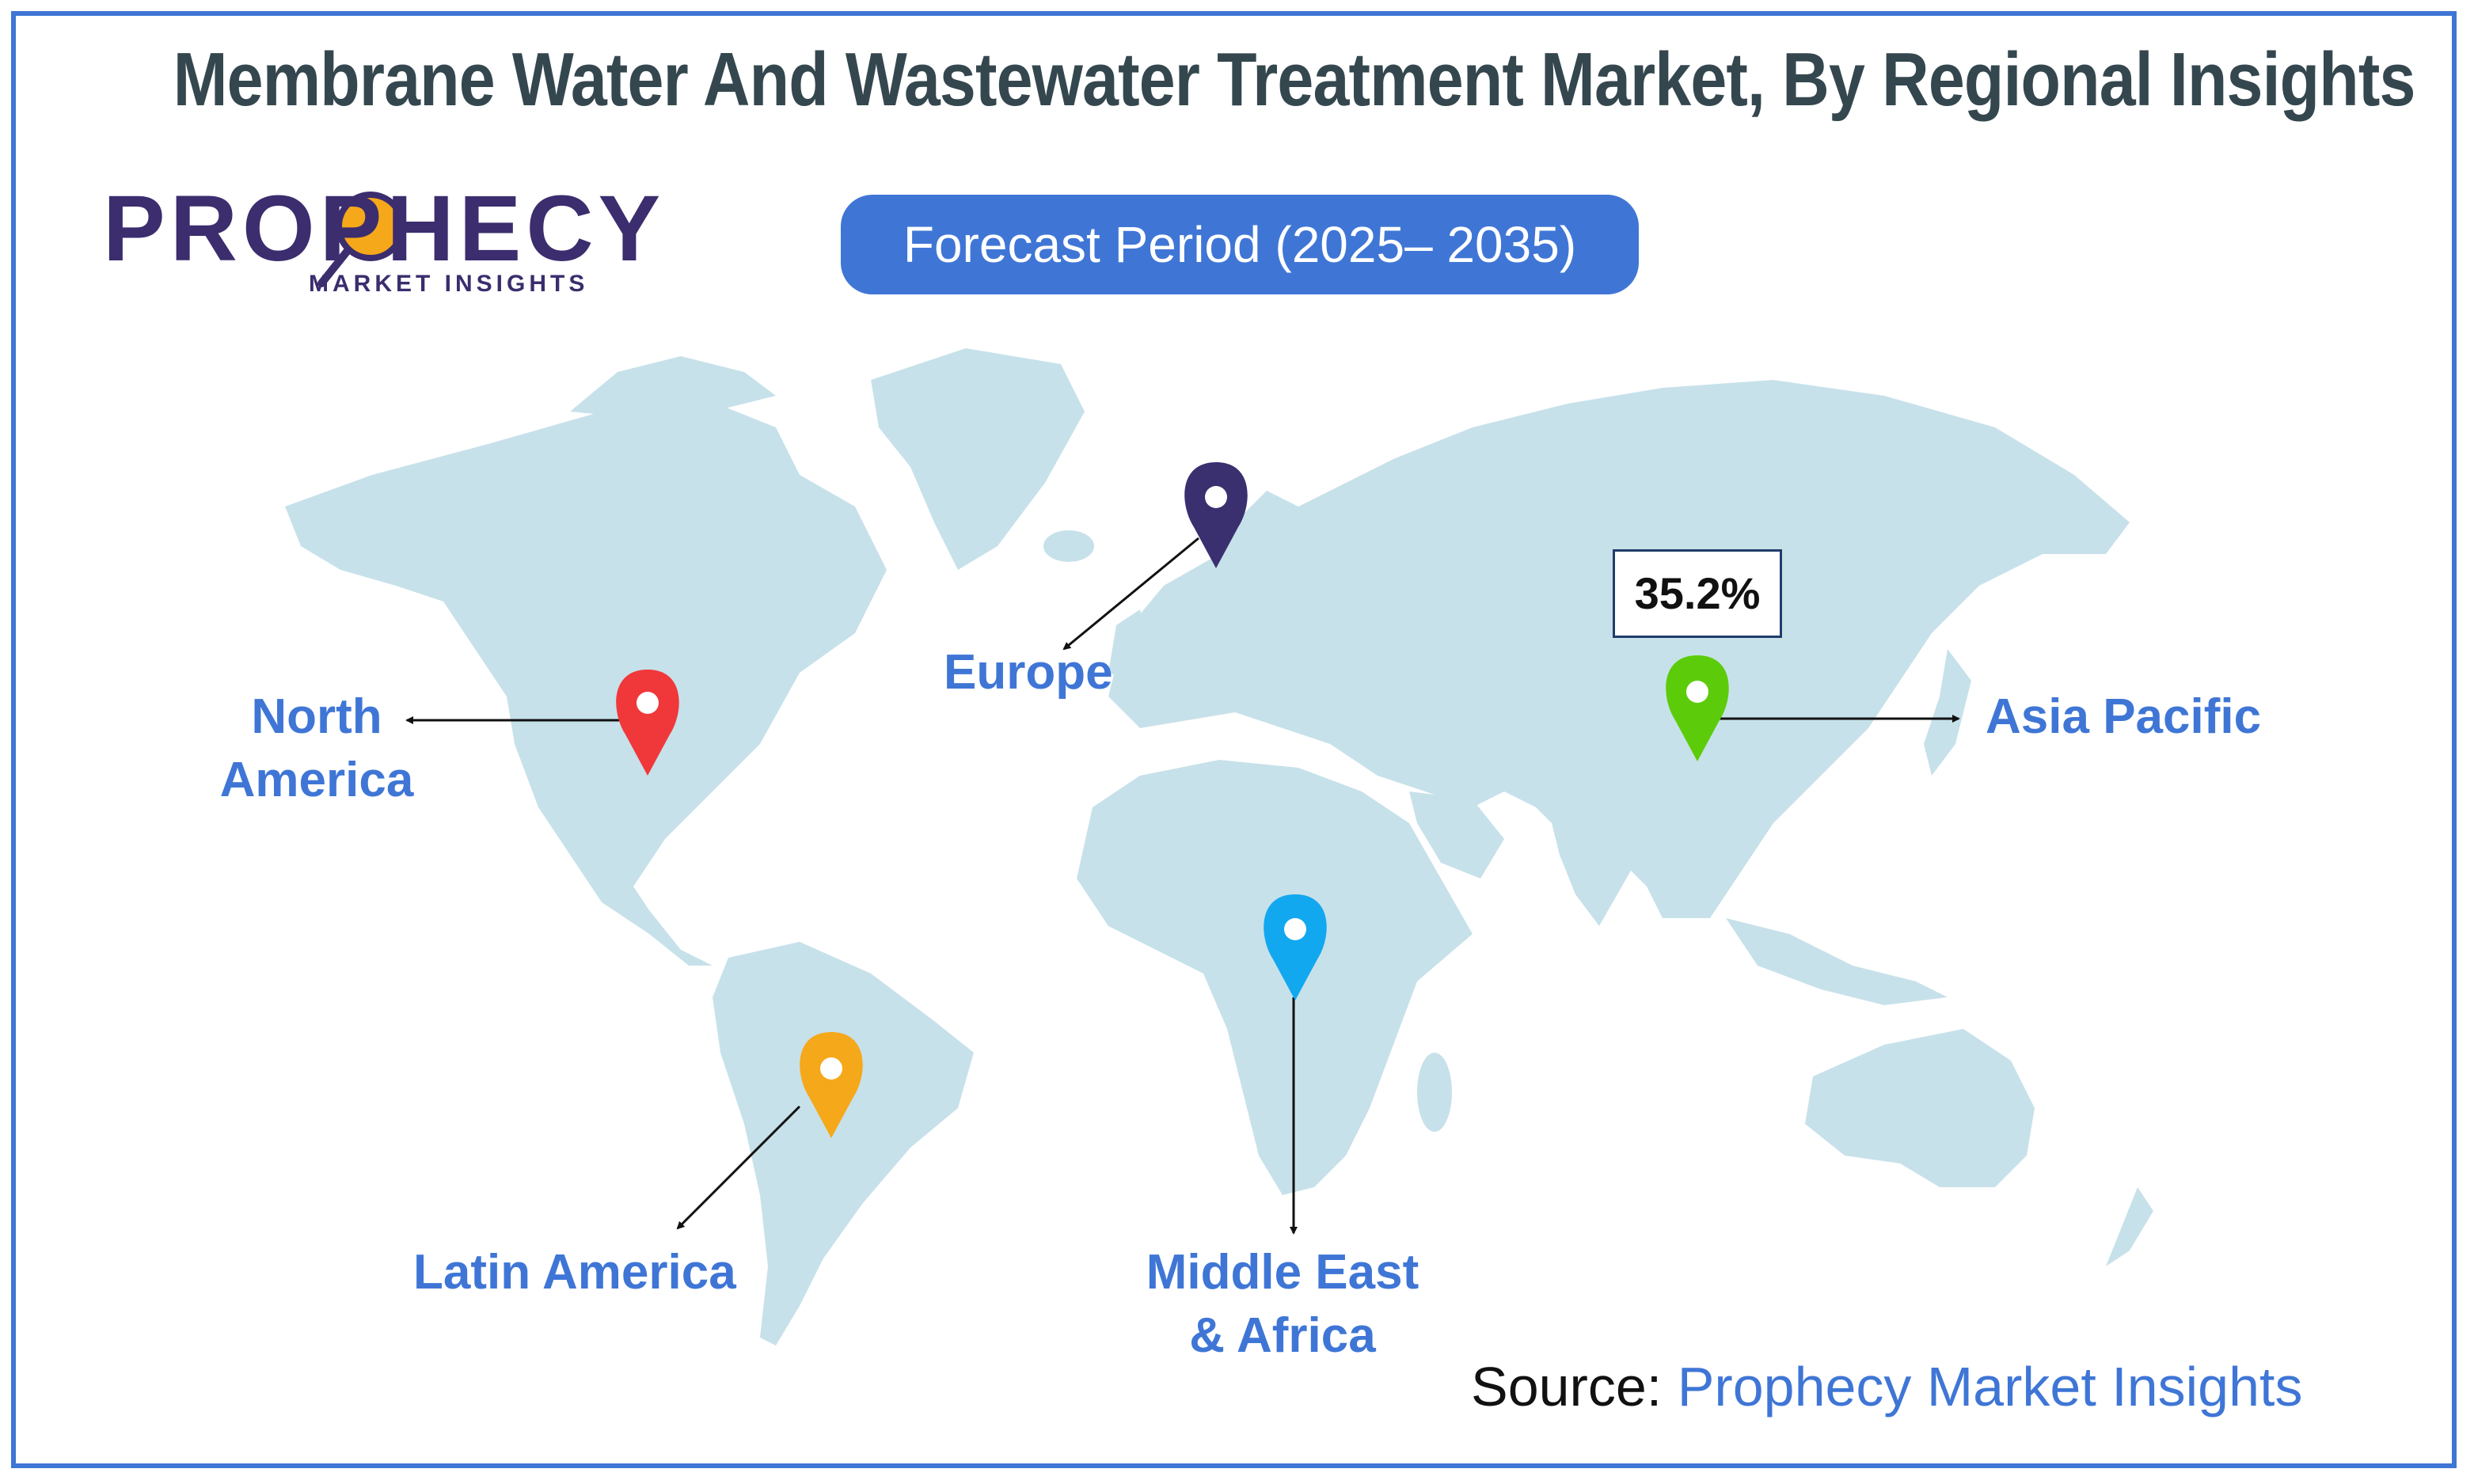 This screenshot has width=2474, height=1484. What do you see at coordinates (1068, 546) in the screenshot?
I see `iceland-landmass` at bounding box center [1068, 546].